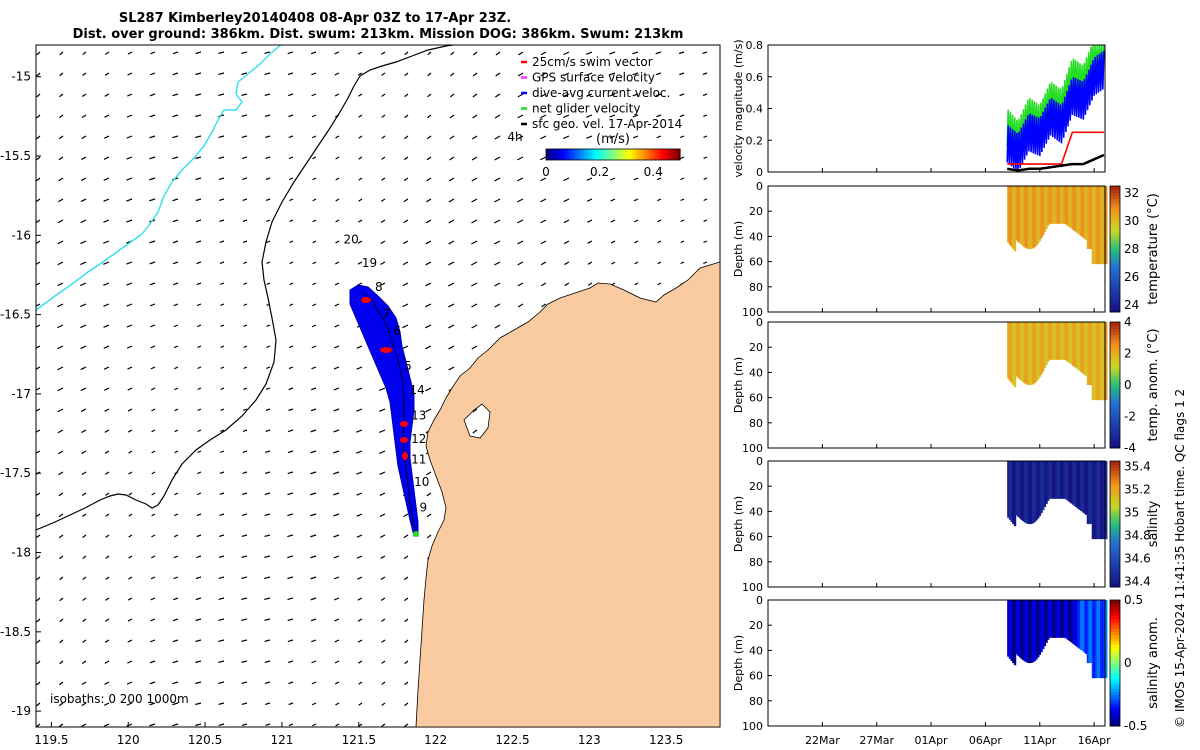 This screenshot has width=1200, height=750. I want to click on sal_anom-panel-frame, so click(936, 663).